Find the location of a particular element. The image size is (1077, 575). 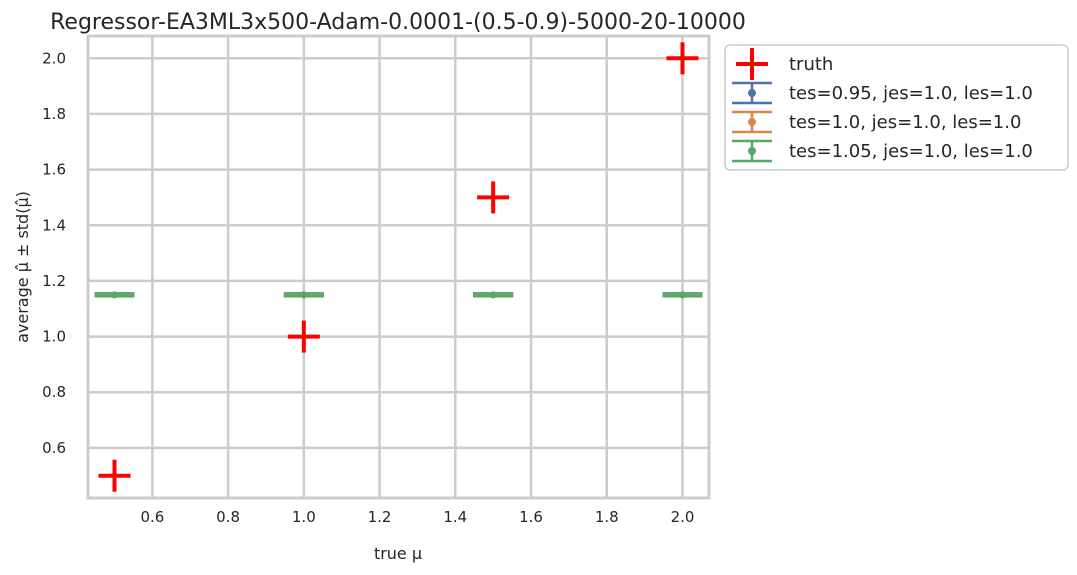

y-tick-label: 1.4 is located at coordinates (54, 225).